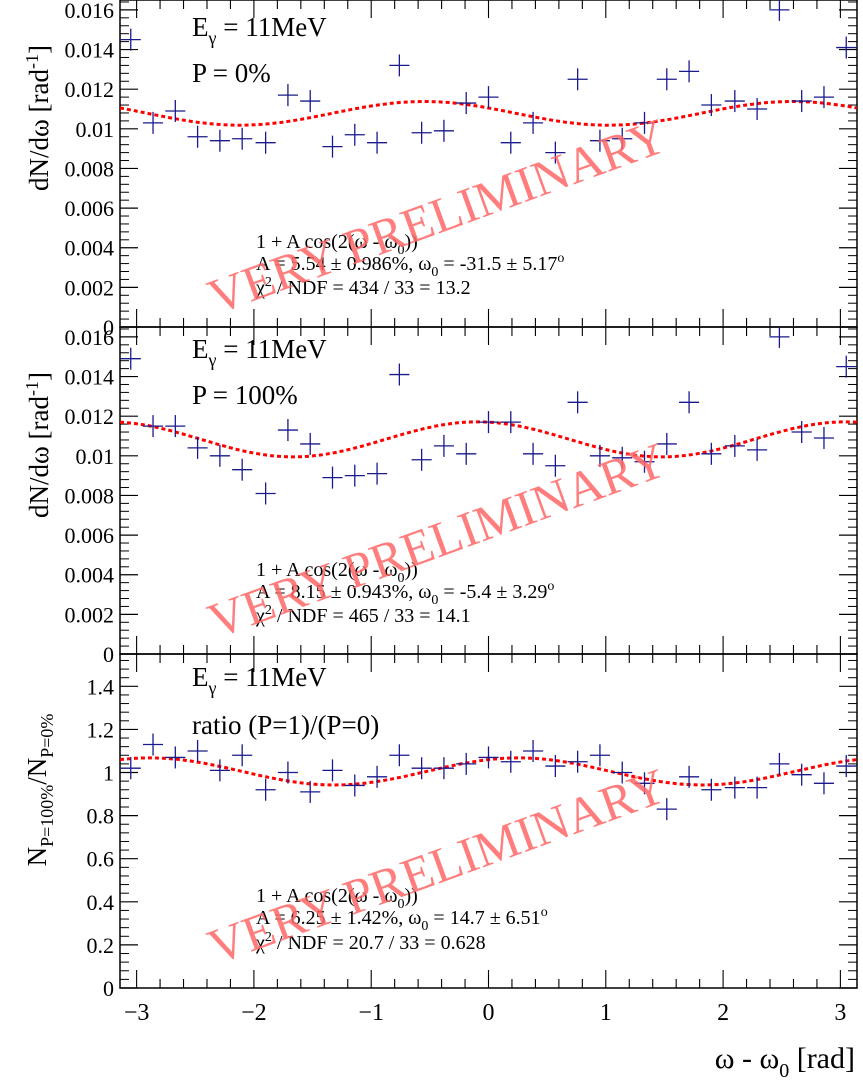  What do you see at coordinates (101, 859) in the screenshot?
I see `y-tick-label: 0.6` at bounding box center [101, 859].